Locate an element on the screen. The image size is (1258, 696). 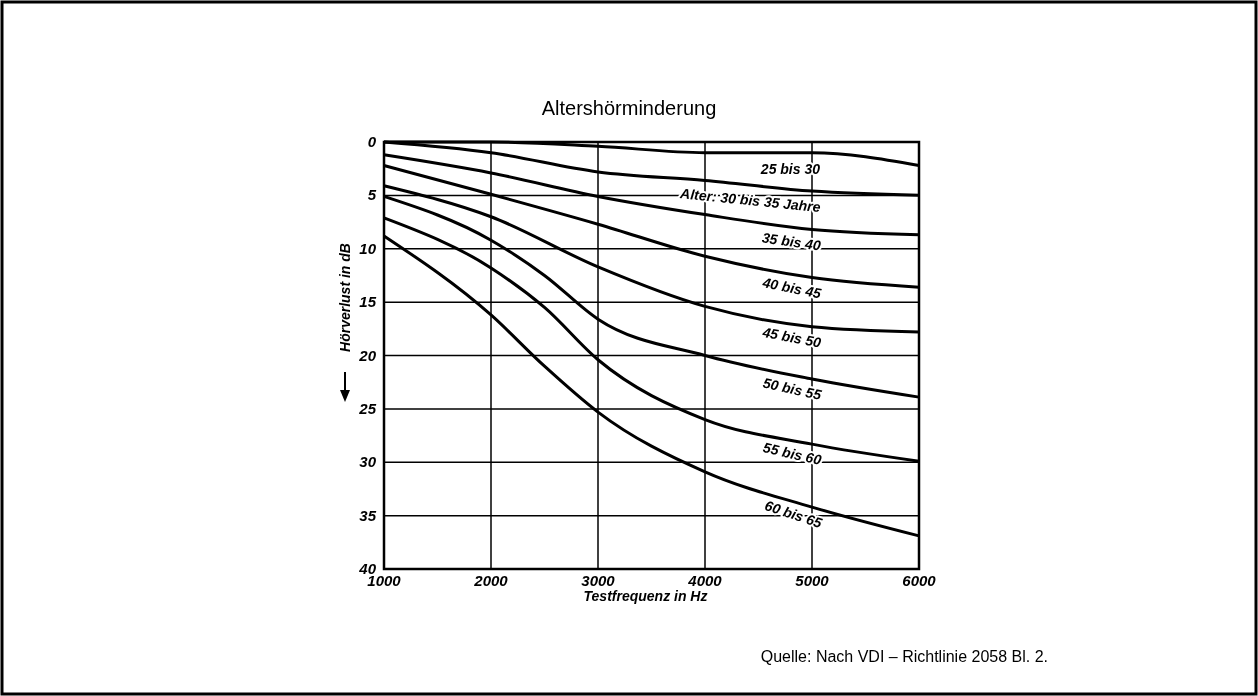
x-tick-label: 6000 is located at coordinates (919, 580).